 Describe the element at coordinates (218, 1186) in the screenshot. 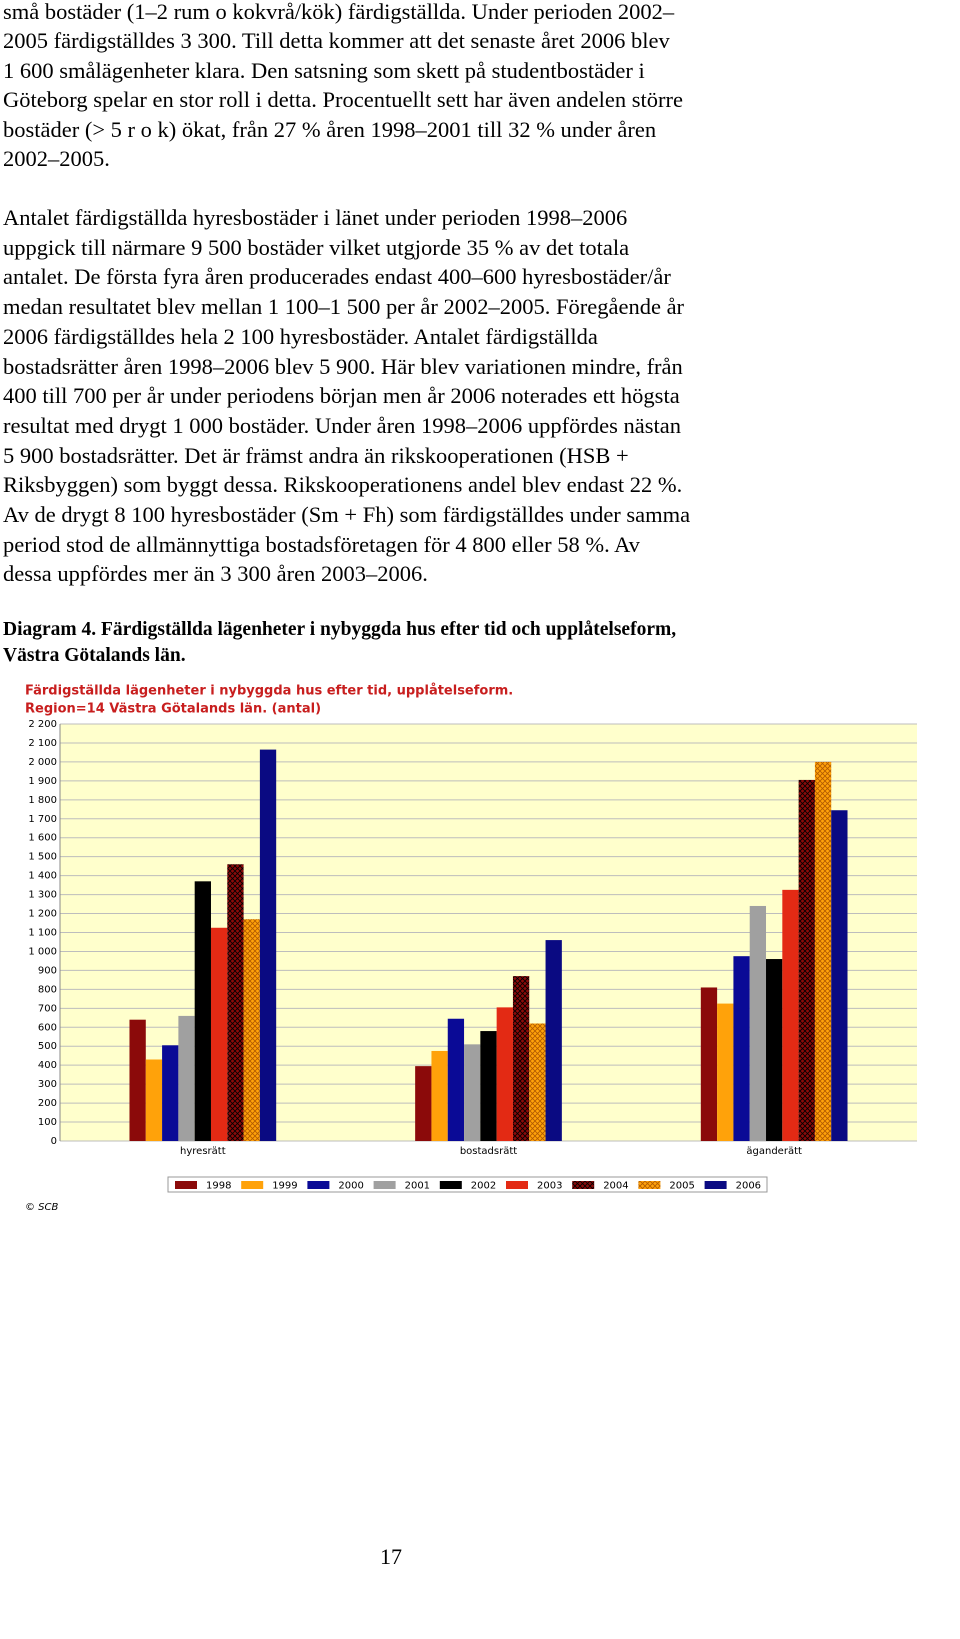

I see `legend-label: 1998` at that location.